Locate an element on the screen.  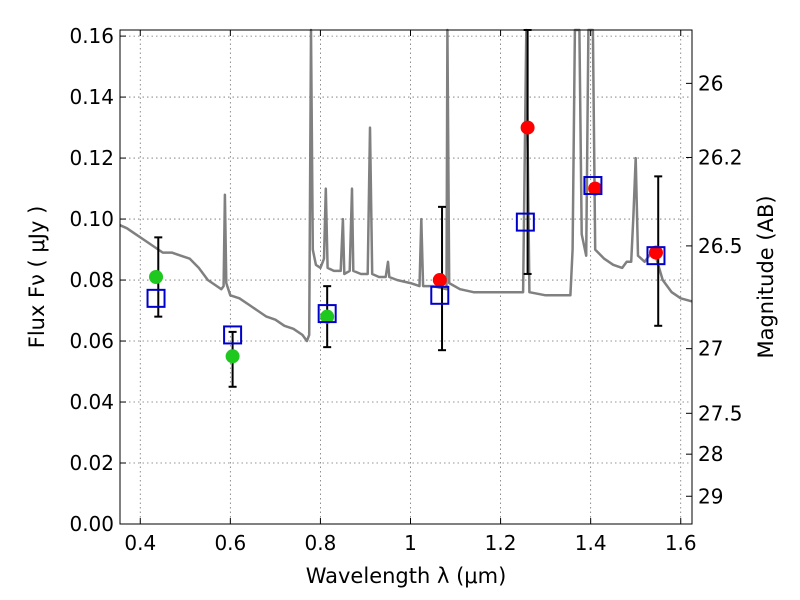
y2-tick-label: 26 is located at coordinates (710, 83).